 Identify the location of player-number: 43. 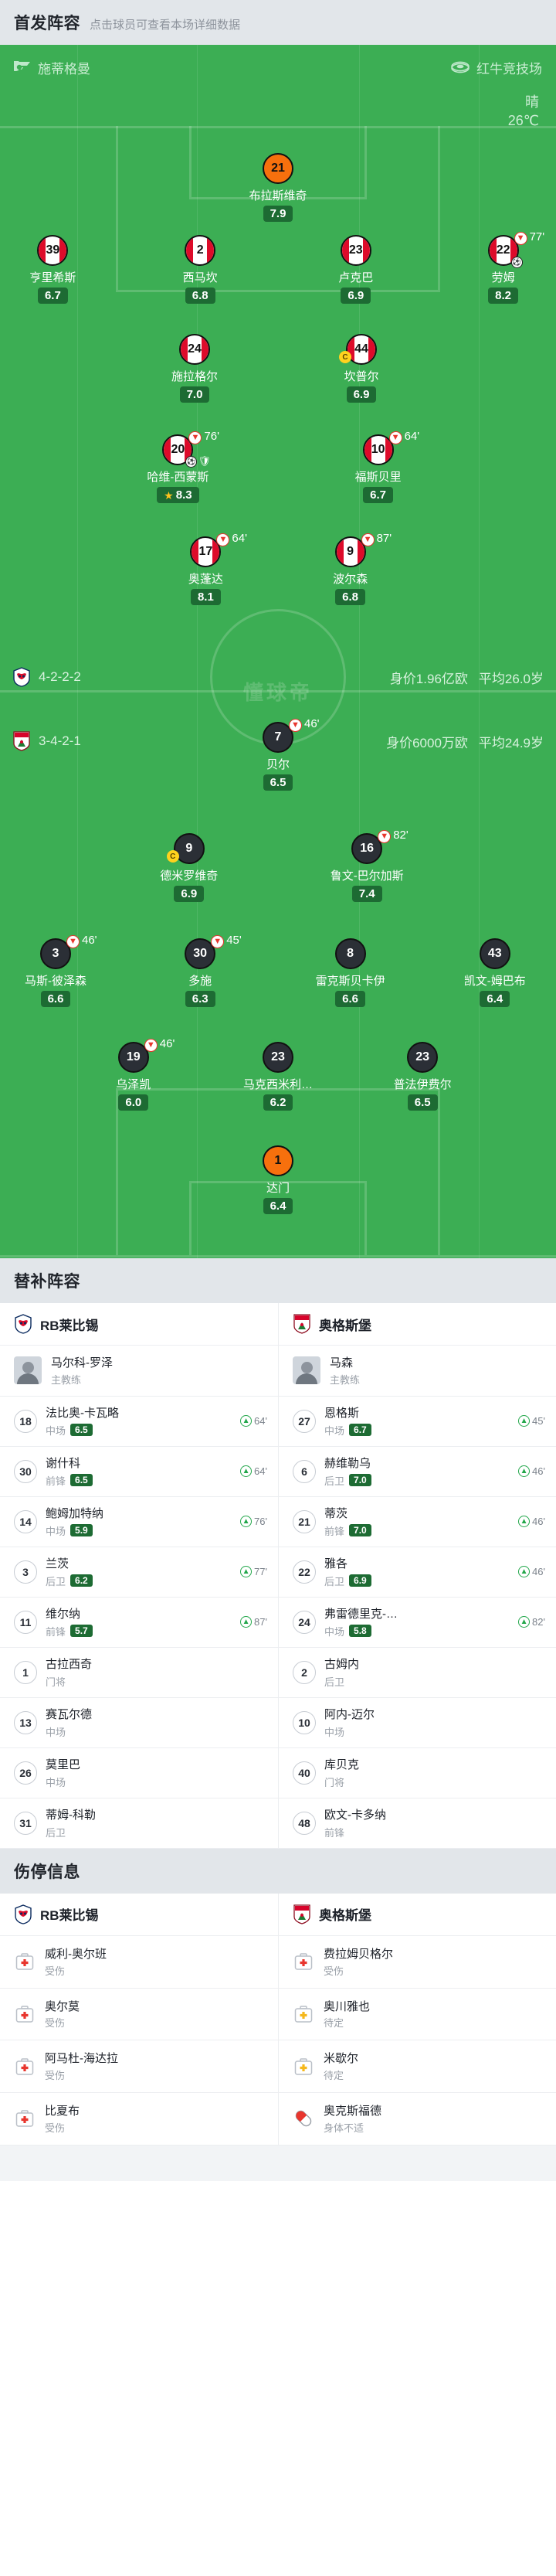
(494, 954).